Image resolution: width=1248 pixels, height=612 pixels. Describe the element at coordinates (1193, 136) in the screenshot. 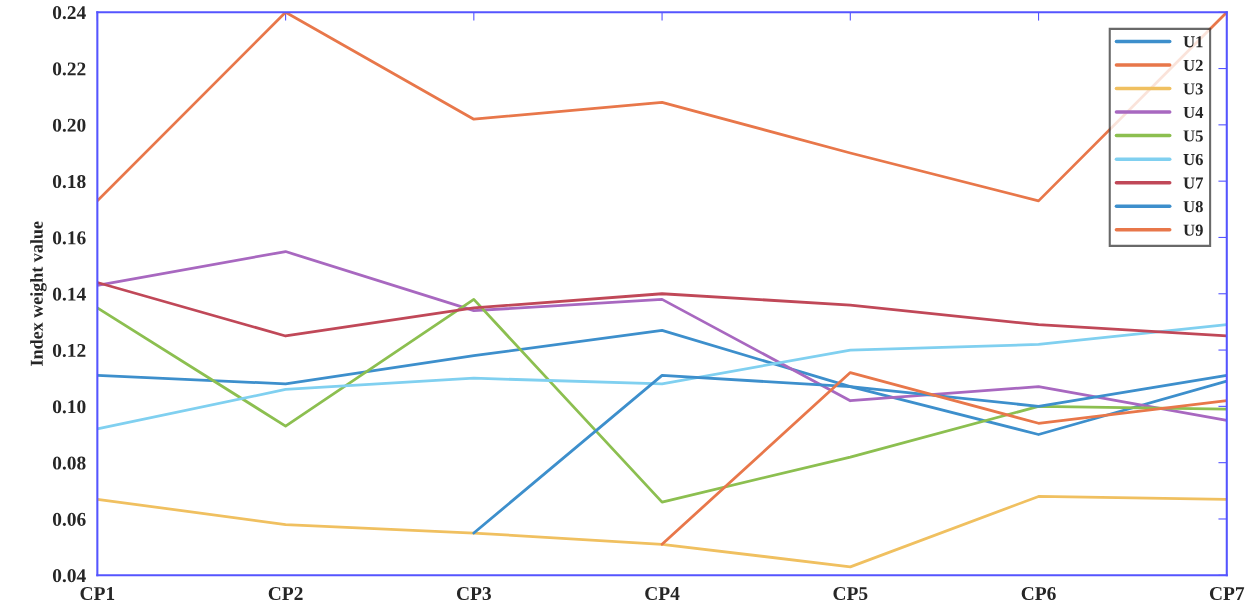

I see `legend-label: U5` at that location.